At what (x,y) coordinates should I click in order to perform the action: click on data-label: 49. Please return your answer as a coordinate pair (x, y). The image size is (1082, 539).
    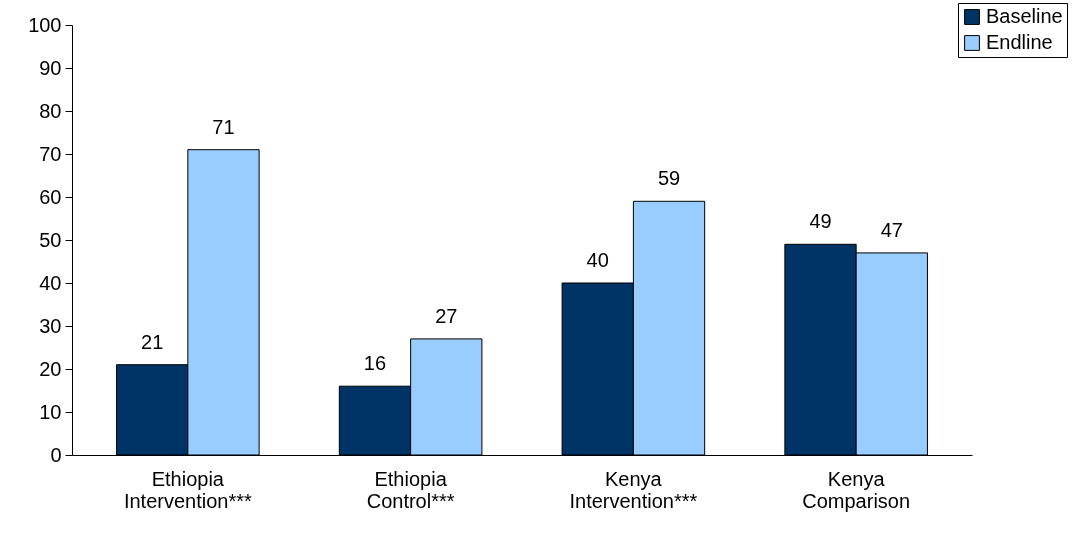
    Looking at the image, I should click on (820, 221).